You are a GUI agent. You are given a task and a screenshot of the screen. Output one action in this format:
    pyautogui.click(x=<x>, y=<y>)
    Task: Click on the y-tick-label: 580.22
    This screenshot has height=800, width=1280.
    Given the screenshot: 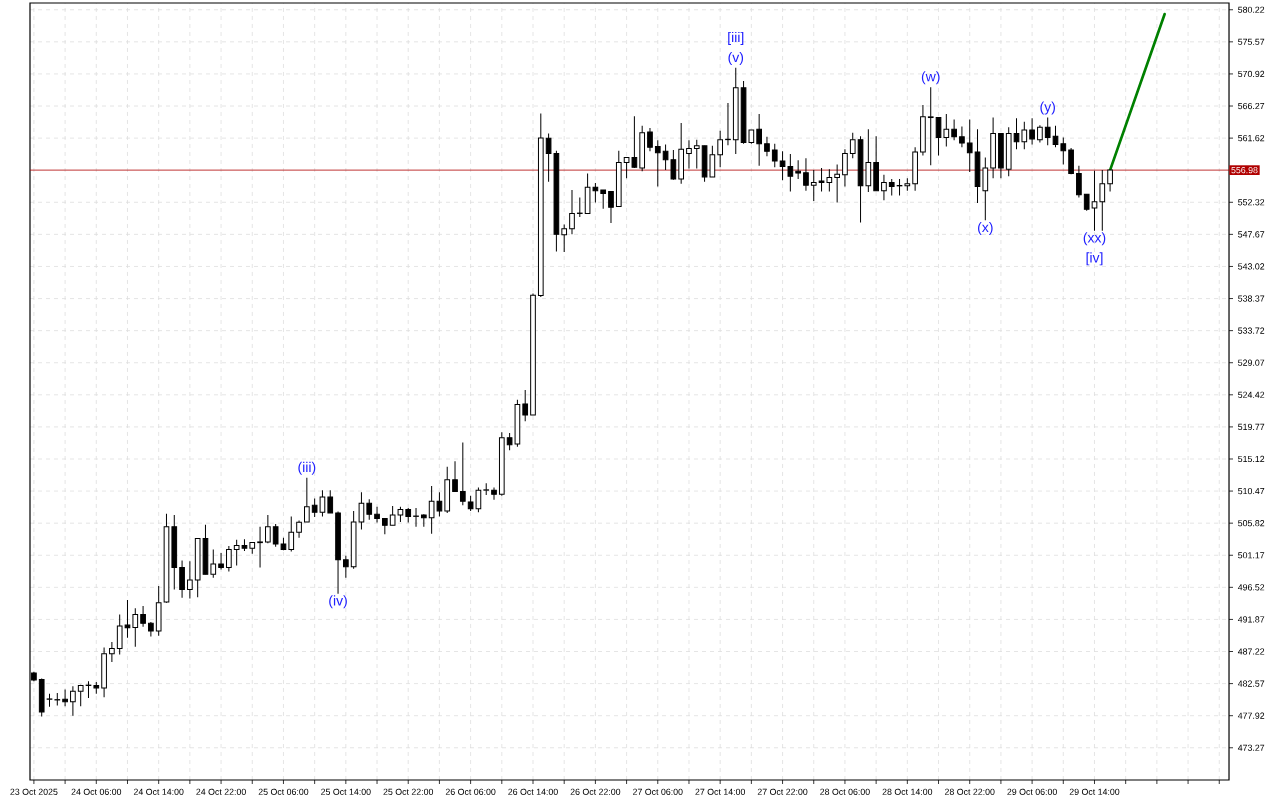 What is the action you would take?
    pyautogui.click(x=1251, y=9)
    